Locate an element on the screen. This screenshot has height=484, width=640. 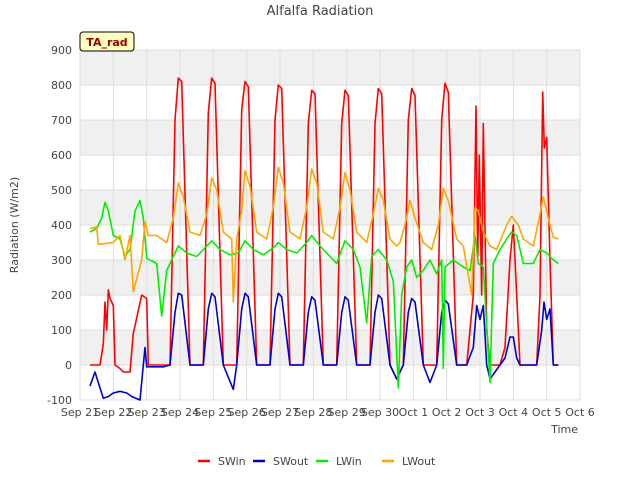
chart-title: Alfalfa Radiation is located at coordinates (320, 11).